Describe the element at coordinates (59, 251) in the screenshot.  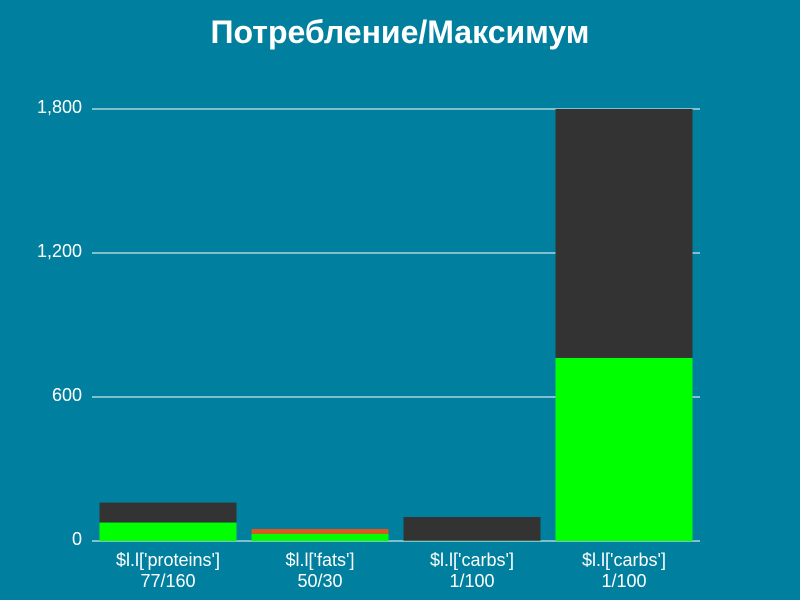
I see `y-tick-label: 1,200` at that location.